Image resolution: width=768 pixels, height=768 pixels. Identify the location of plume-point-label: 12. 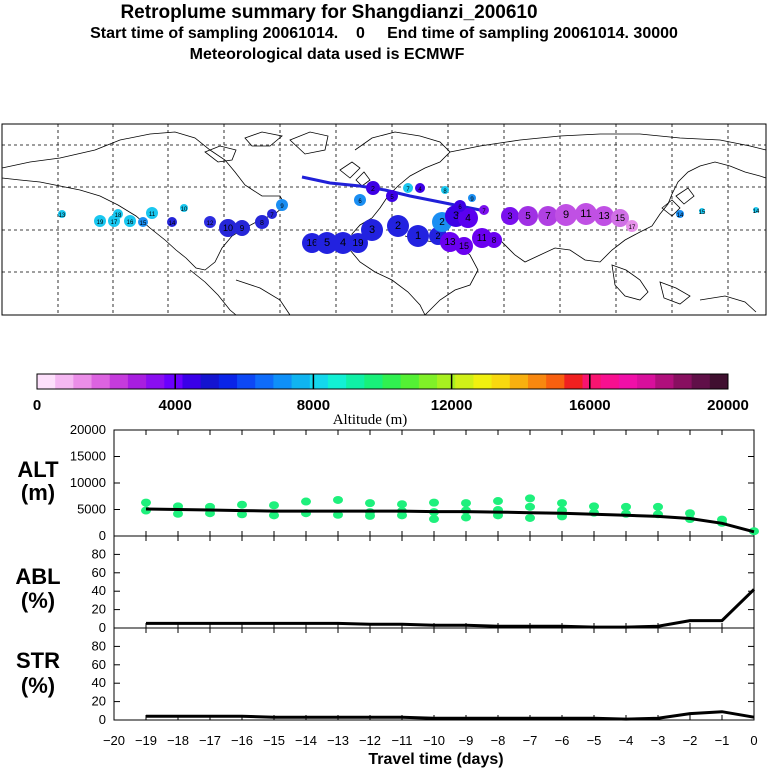
(210, 224).